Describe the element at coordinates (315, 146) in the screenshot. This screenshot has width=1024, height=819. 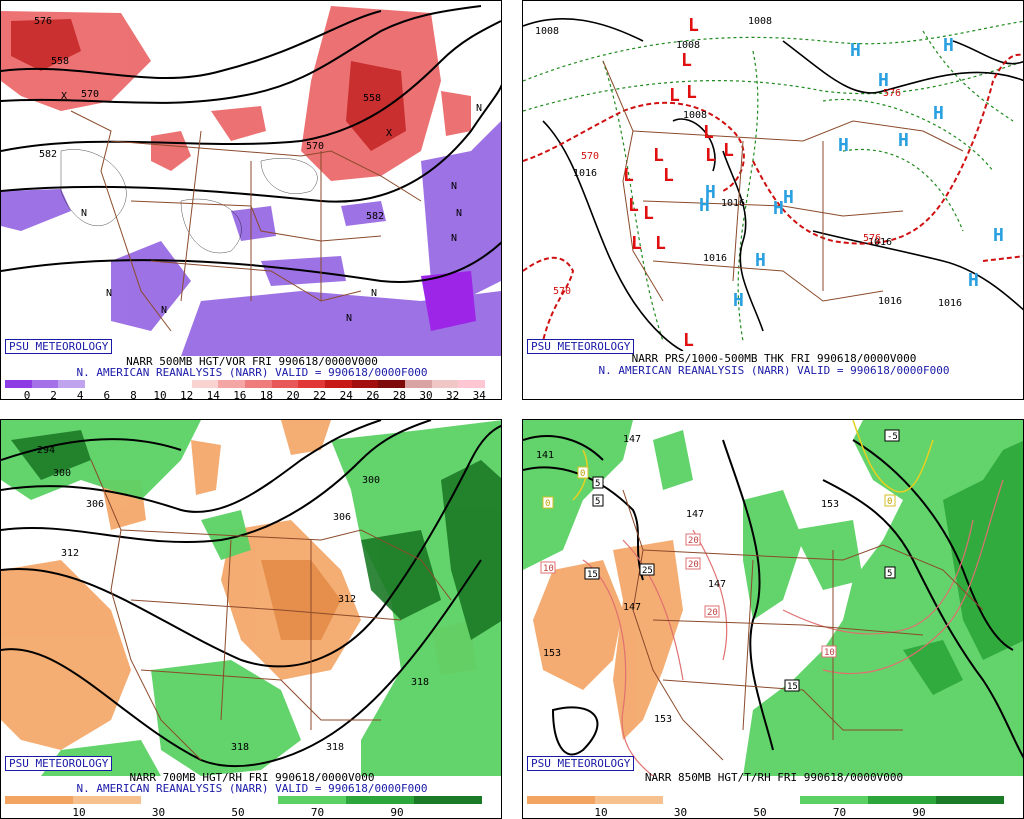
I see `contour-label: 570` at that location.